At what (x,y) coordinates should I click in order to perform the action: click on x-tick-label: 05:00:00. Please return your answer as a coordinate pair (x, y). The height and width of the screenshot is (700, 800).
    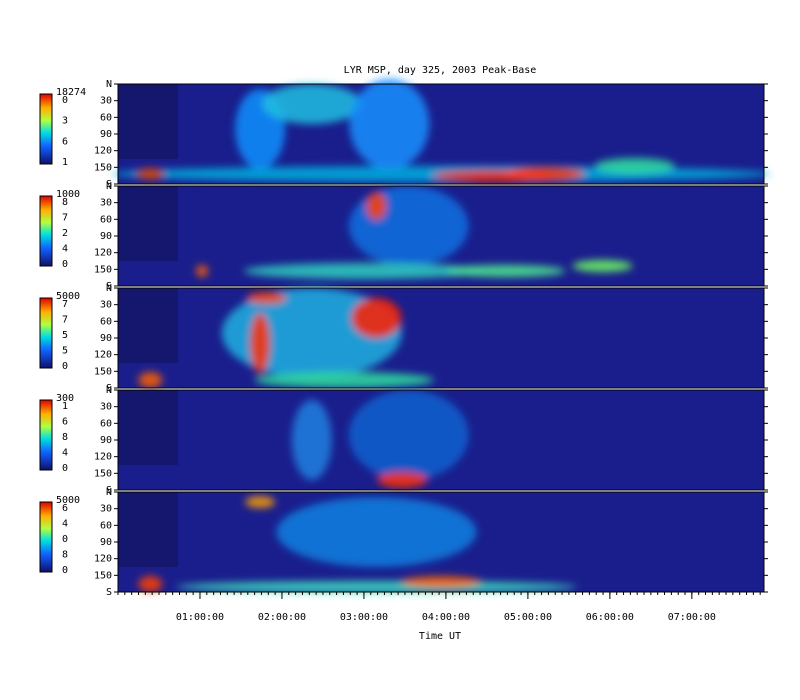
    Looking at the image, I should click on (528, 617).